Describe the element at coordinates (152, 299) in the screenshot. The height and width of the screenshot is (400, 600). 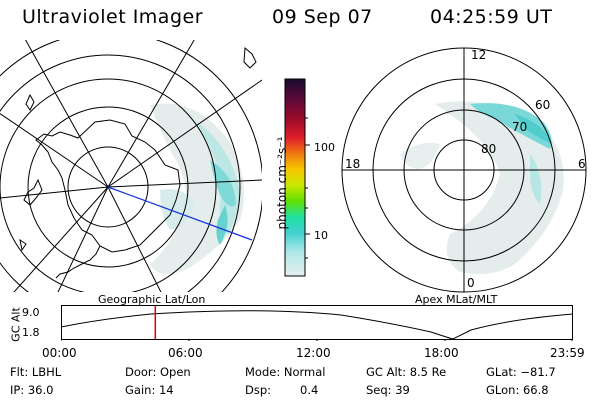
I see `left-map-caption: Geographic Lat/Lon` at that location.